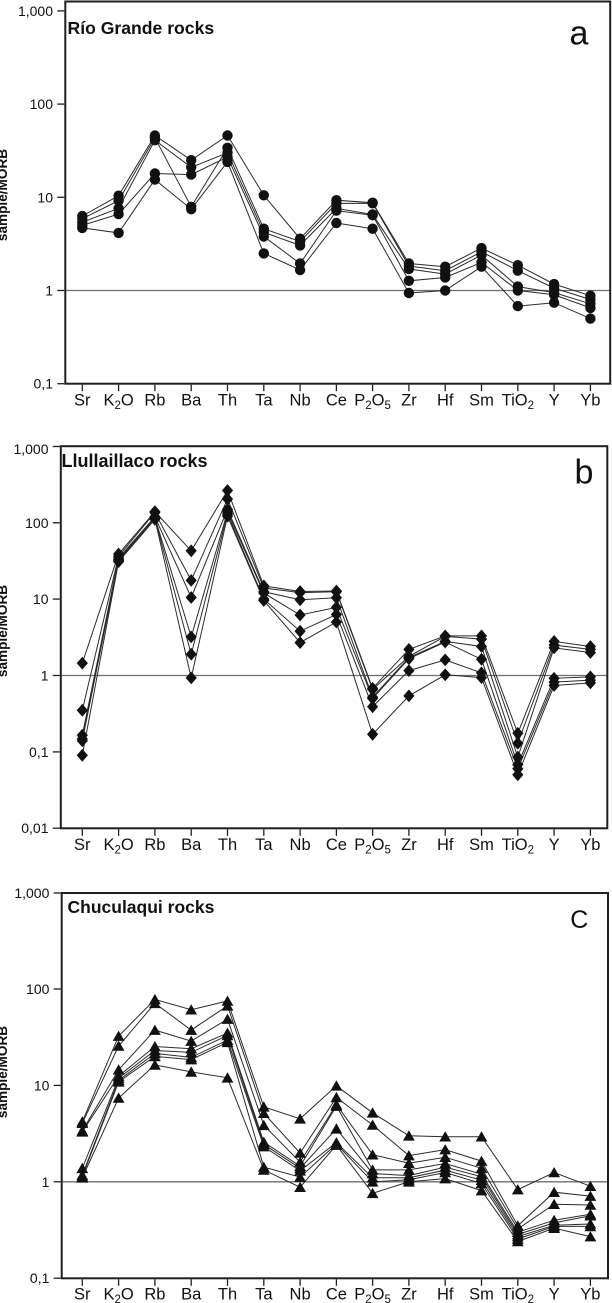 Image resolution: width=612 pixels, height=1303 pixels. What do you see at coordinates (584, 472) in the screenshot?
I see `svg-text: b` at bounding box center [584, 472].